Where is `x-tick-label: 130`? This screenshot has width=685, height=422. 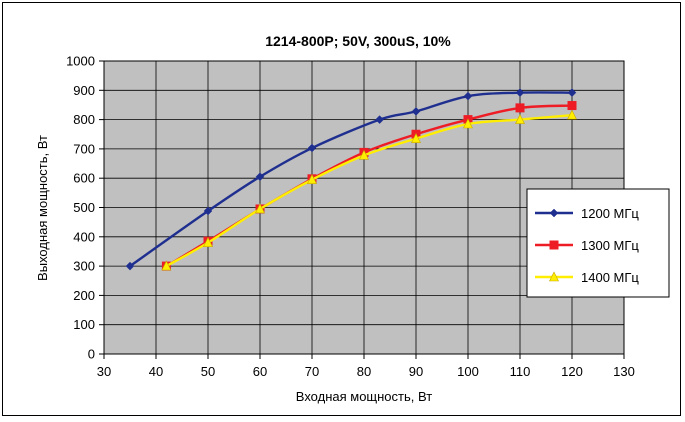
x-tick-label: 130 is located at coordinates (624, 371).